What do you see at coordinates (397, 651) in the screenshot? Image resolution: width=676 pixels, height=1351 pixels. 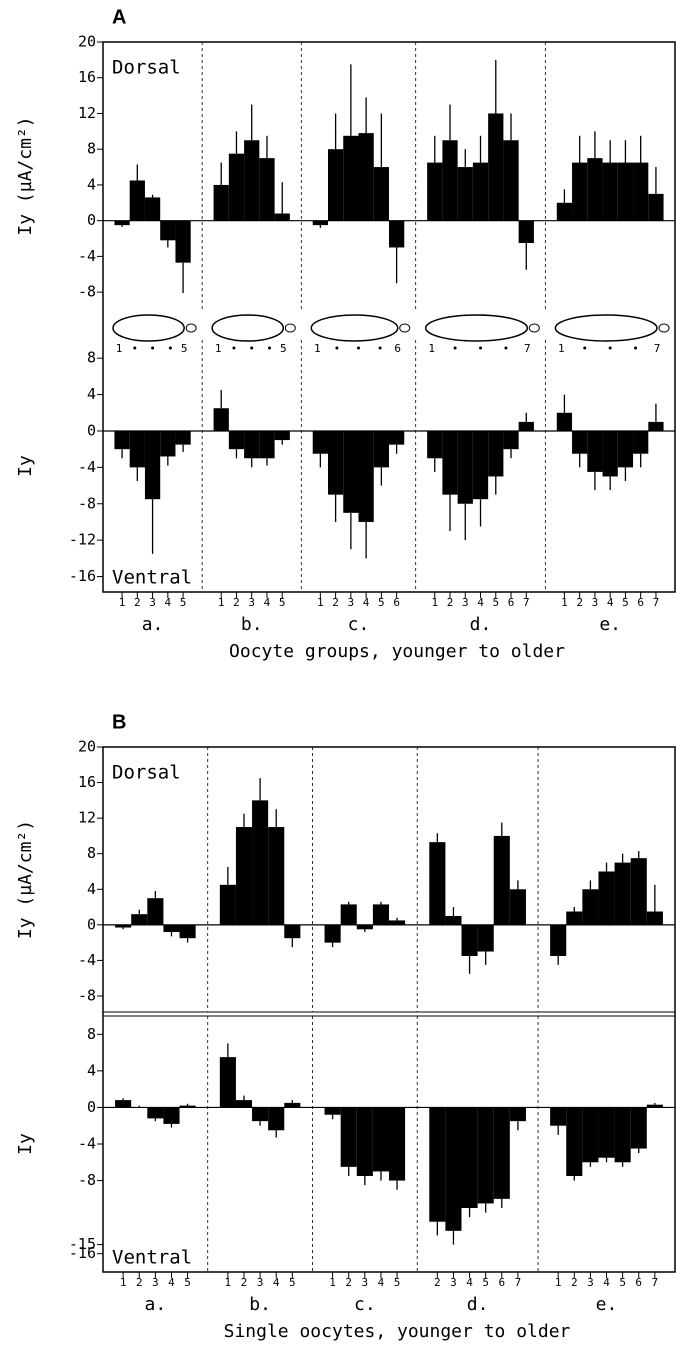 I see `x-axis-label: Oocyte groups, younger to older` at bounding box center [397, 651].